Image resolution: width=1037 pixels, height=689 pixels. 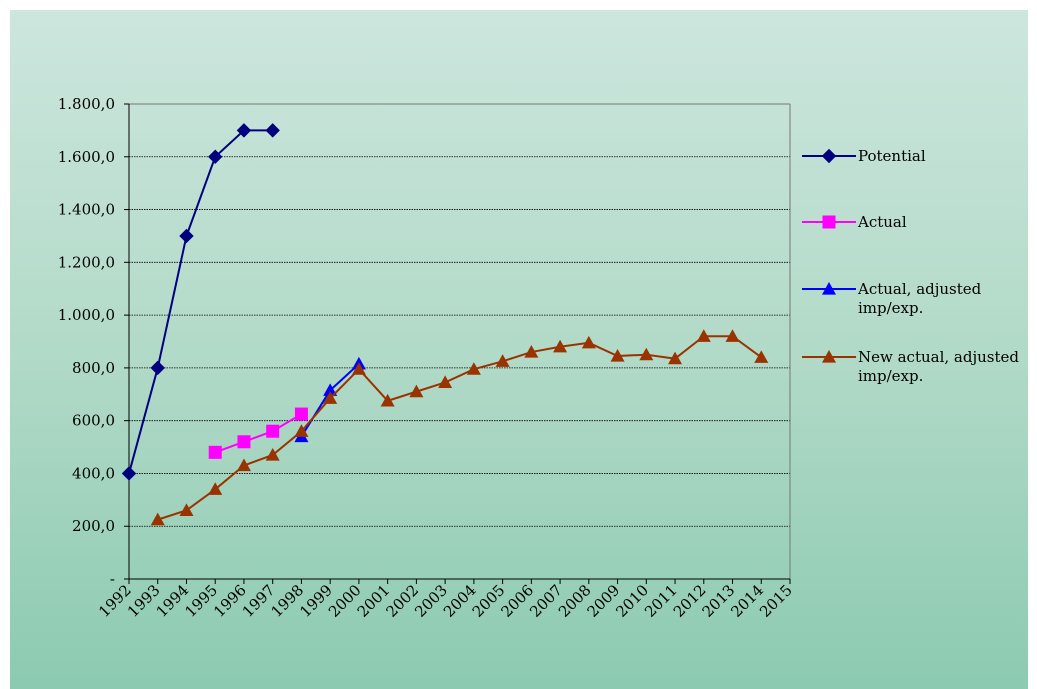 I want to click on legend-entry-1: Actual, so click(x=854, y=222).